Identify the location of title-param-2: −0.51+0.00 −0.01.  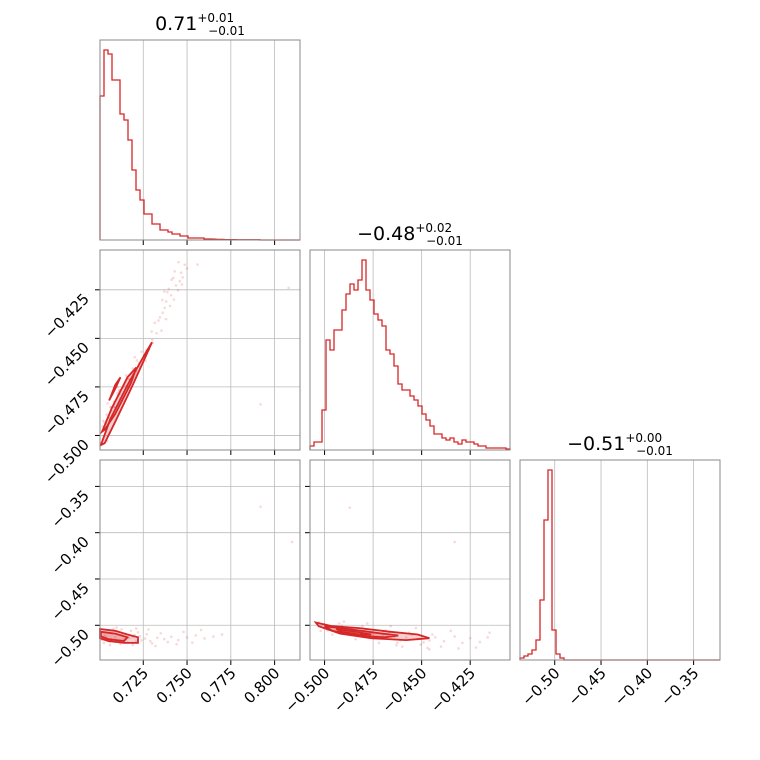
(620, 444).